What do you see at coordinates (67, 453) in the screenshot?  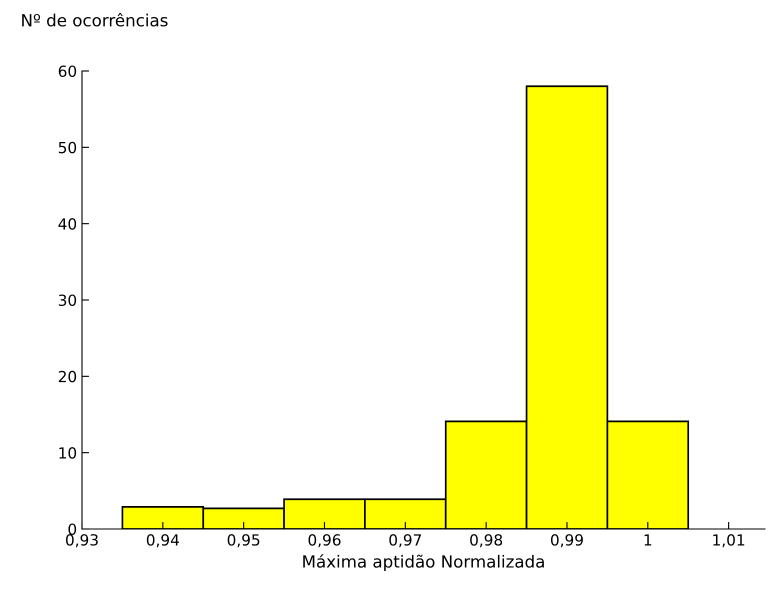 I see `y-tick-label: 10` at bounding box center [67, 453].